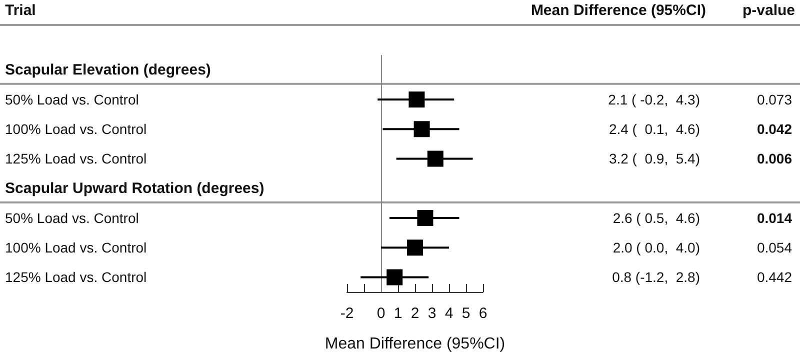 The width and height of the screenshot is (800, 364). I want to click on x-tick-label: 0, so click(381, 313).